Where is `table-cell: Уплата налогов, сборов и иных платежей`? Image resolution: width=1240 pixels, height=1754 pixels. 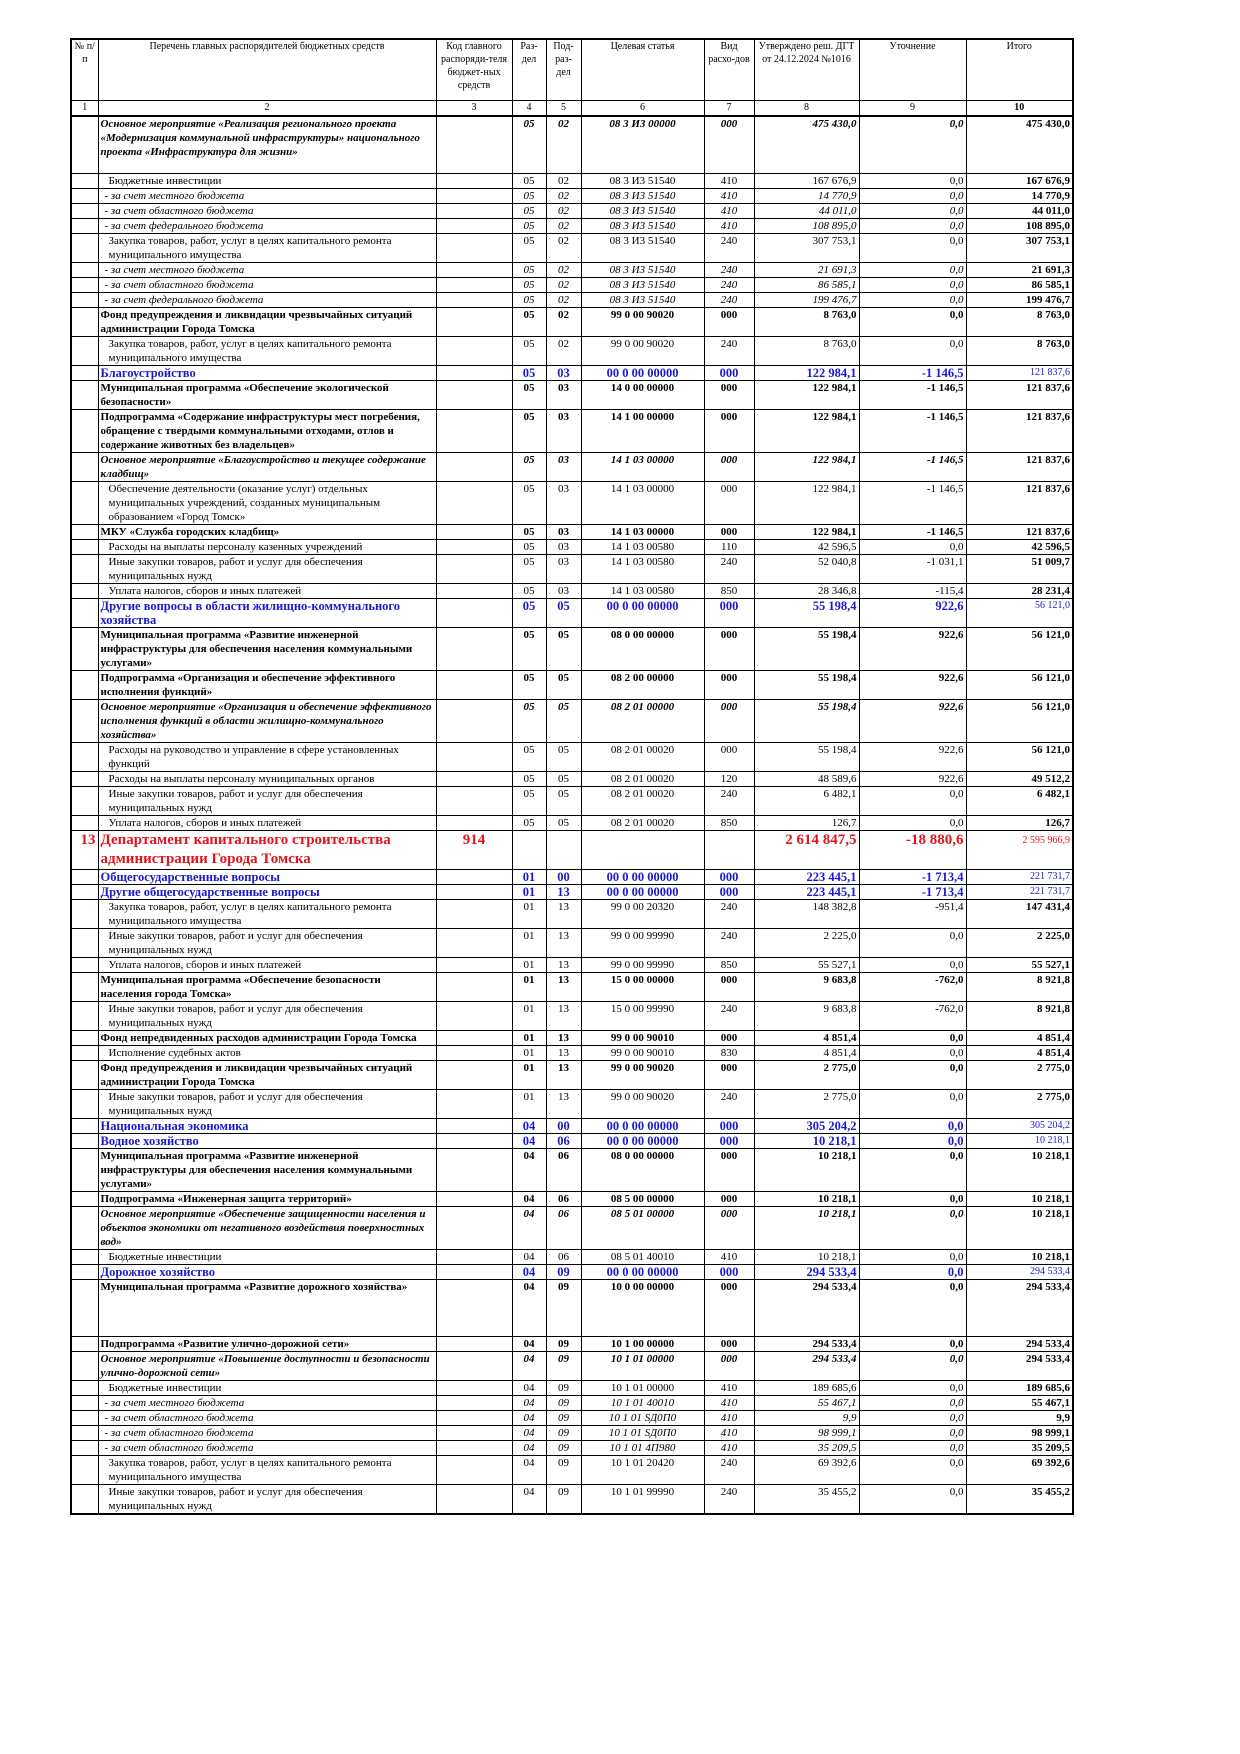 table-cell: Уплата налогов, сборов и иных платежей is located at coordinates (267, 823).